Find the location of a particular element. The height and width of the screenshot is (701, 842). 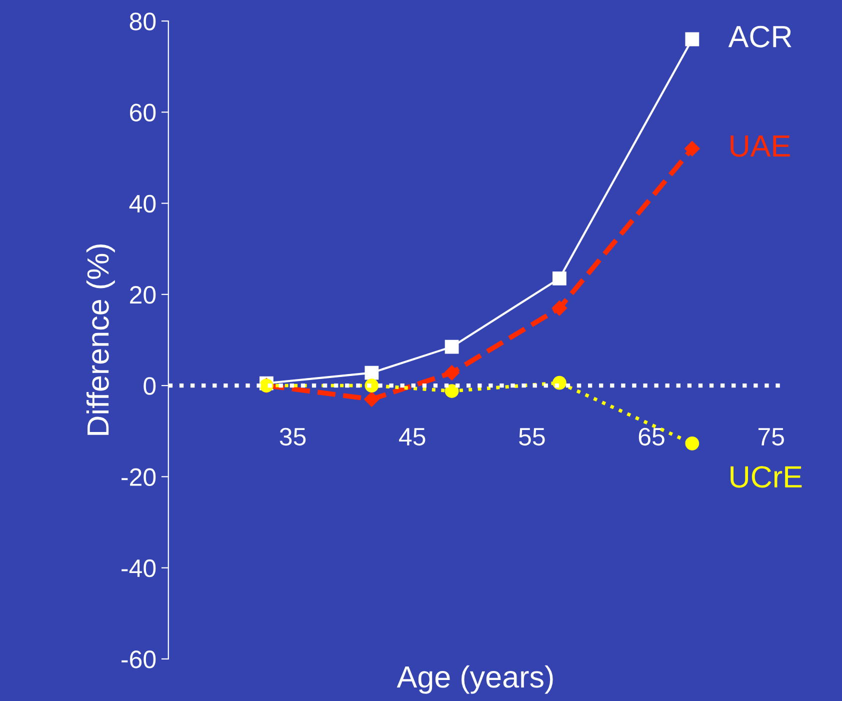

y-tick-label: -20 is located at coordinates (139, 477).